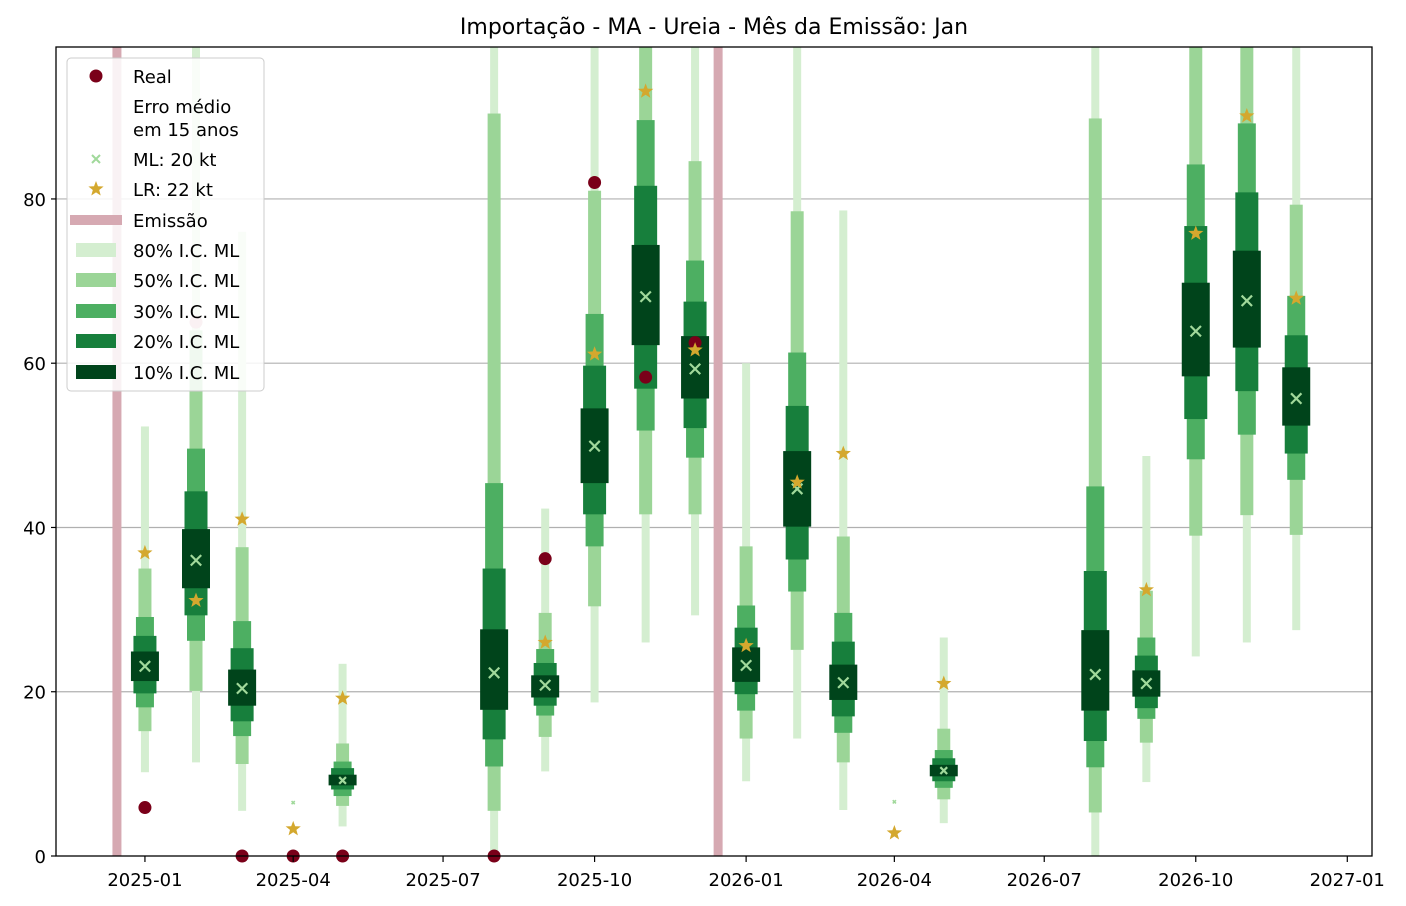  What do you see at coordinates (96, 250) in the screenshot?
I see `legend-marker-ci80` at bounding box center [96, 250].